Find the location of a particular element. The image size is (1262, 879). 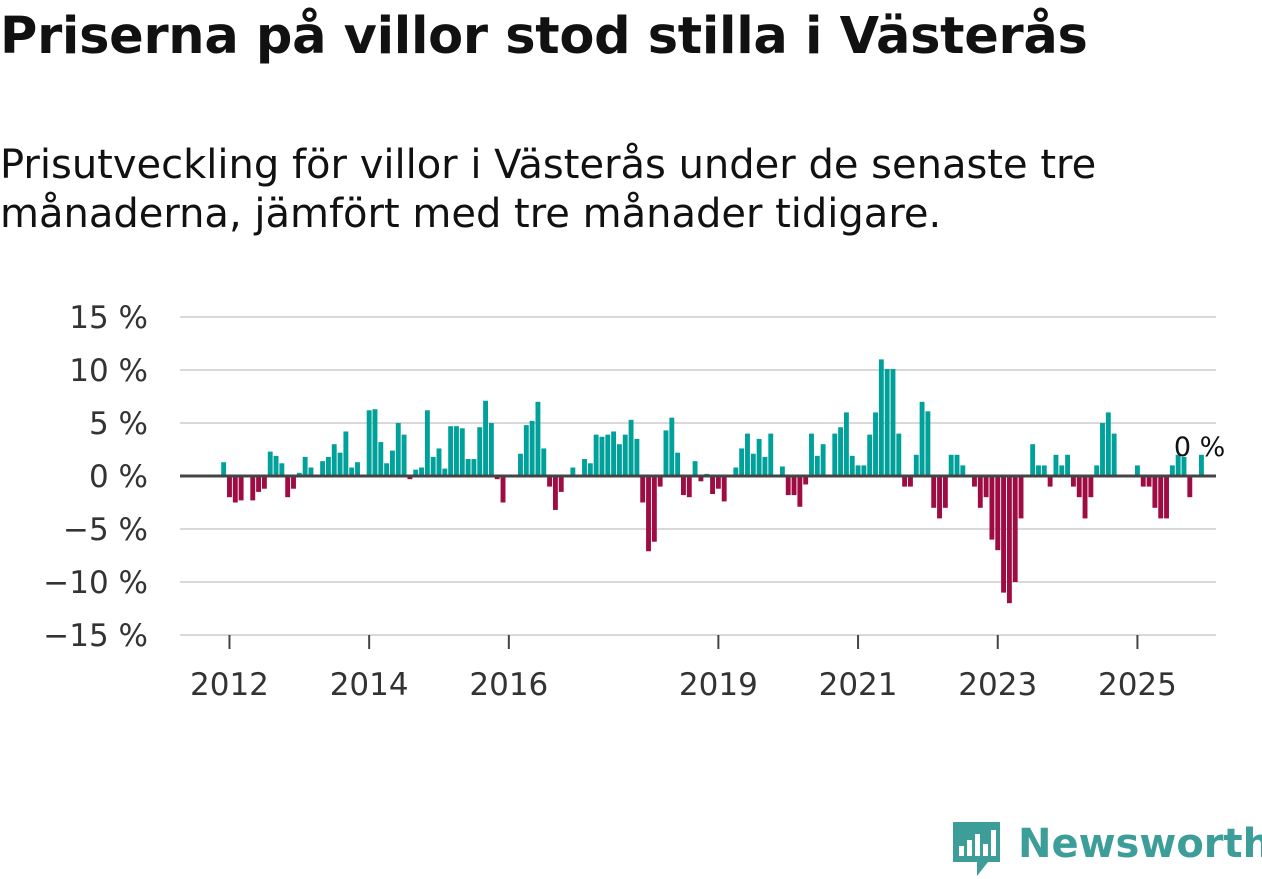

x-tick-label: 2016 is located at coordinates (508, 685).